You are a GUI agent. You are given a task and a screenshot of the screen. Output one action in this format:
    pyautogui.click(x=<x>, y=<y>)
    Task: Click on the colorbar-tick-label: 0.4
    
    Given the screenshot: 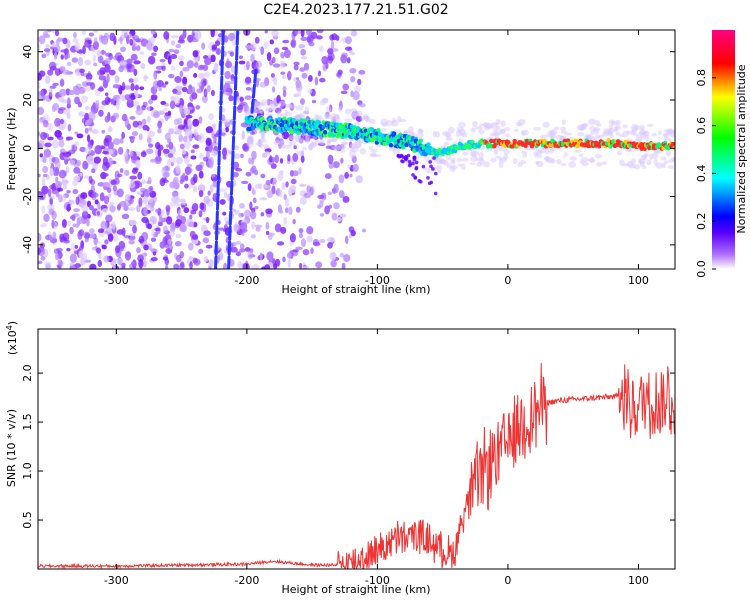 What is the action you would take?
    pyautogui.click(x=701, y=174)
    